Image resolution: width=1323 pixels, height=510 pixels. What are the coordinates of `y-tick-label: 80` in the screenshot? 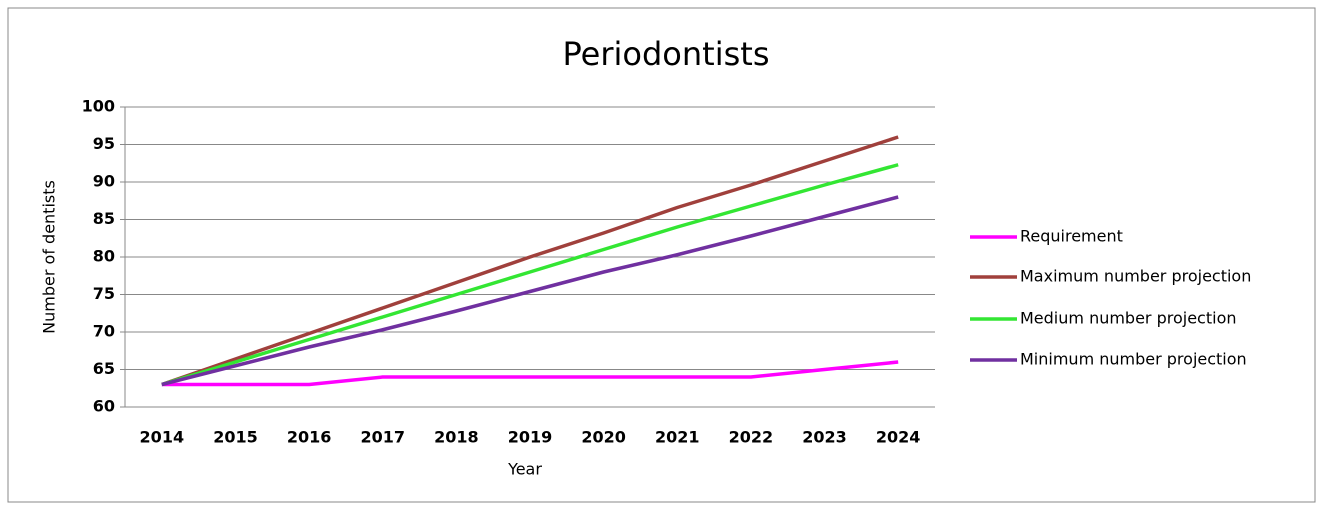 It's located at (104, 256).